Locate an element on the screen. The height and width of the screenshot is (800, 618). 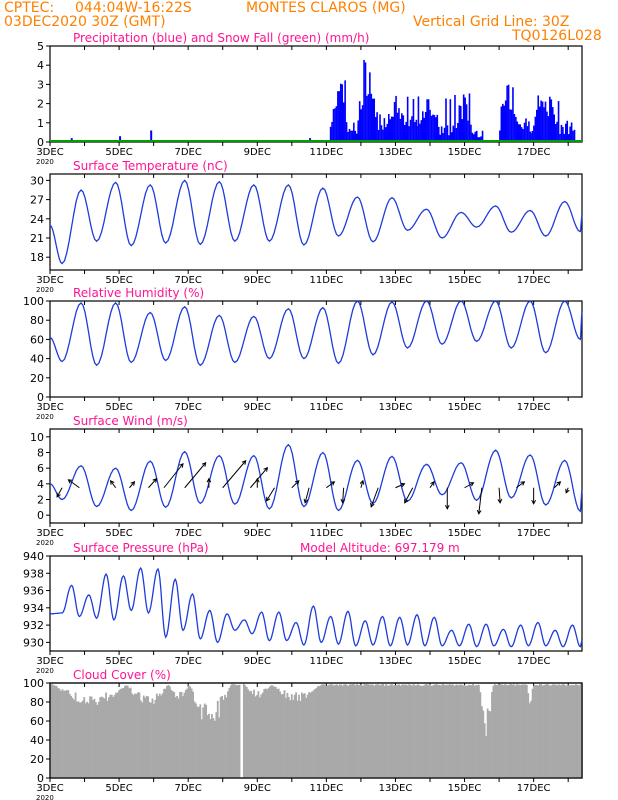
x-tick-label: 9DEC is located at coordinates (257, 788).